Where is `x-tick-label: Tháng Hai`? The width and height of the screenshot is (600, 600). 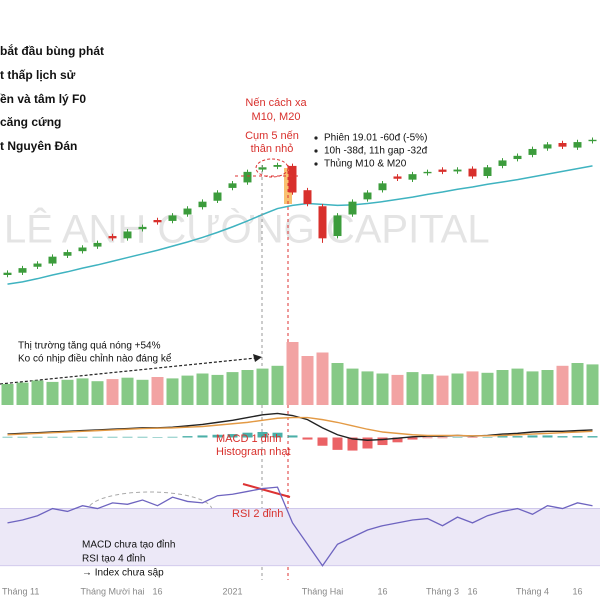 x-tick-label: Tháng Hai is located at coordinates (323, 591).